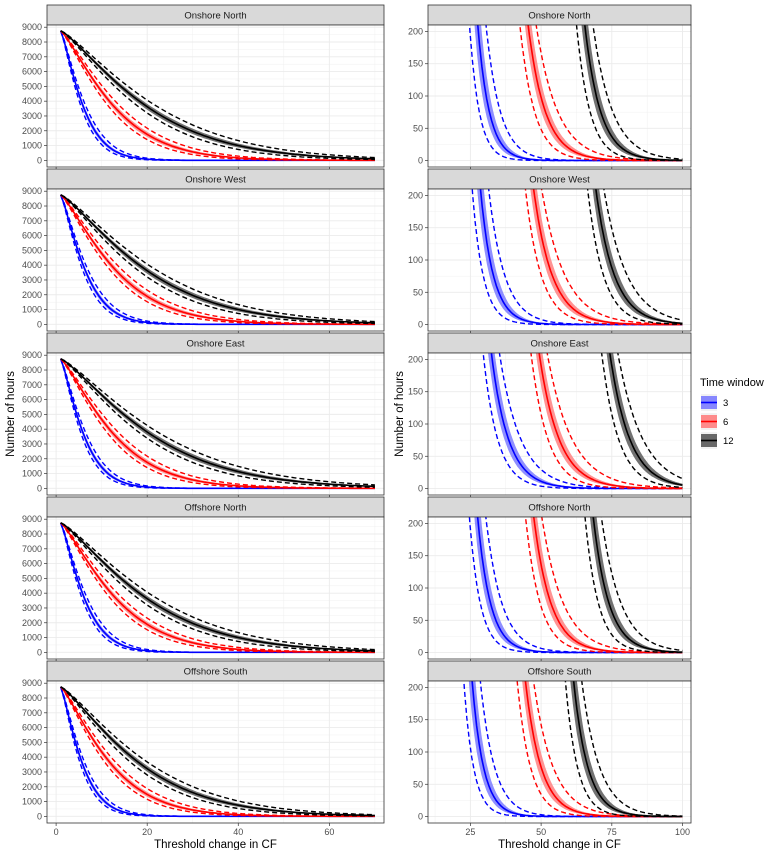 This screenshot has height=850, width=779. I want to click on y-axis-title: Number of hours, so click(400, 414).